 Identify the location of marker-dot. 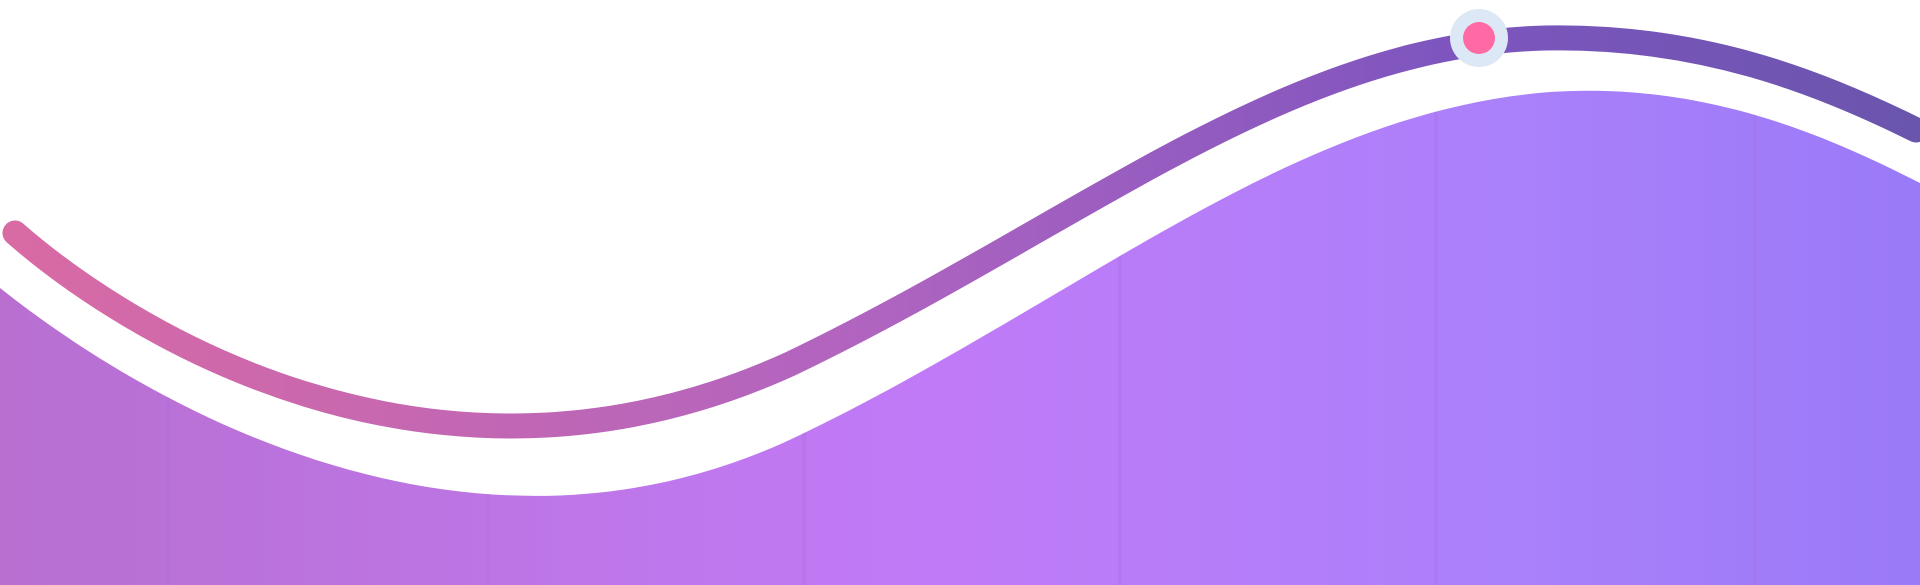
(1479, 38).